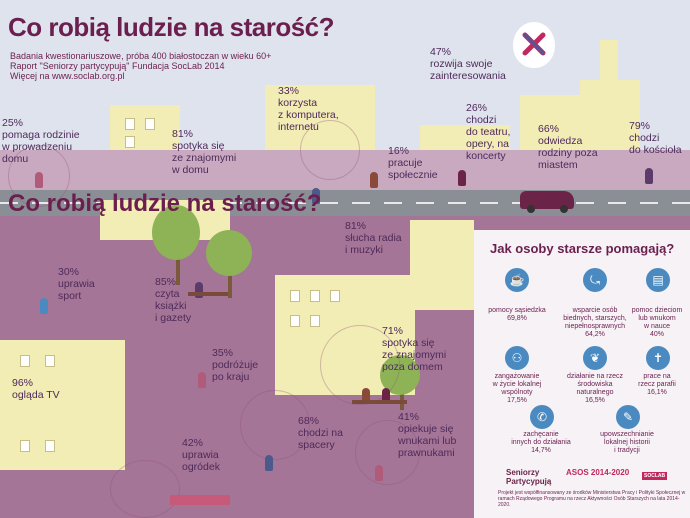  What do you see at coordinates (531, 209) in the screenshot?
I see `car-wheel` at bounding box center [531, 209].